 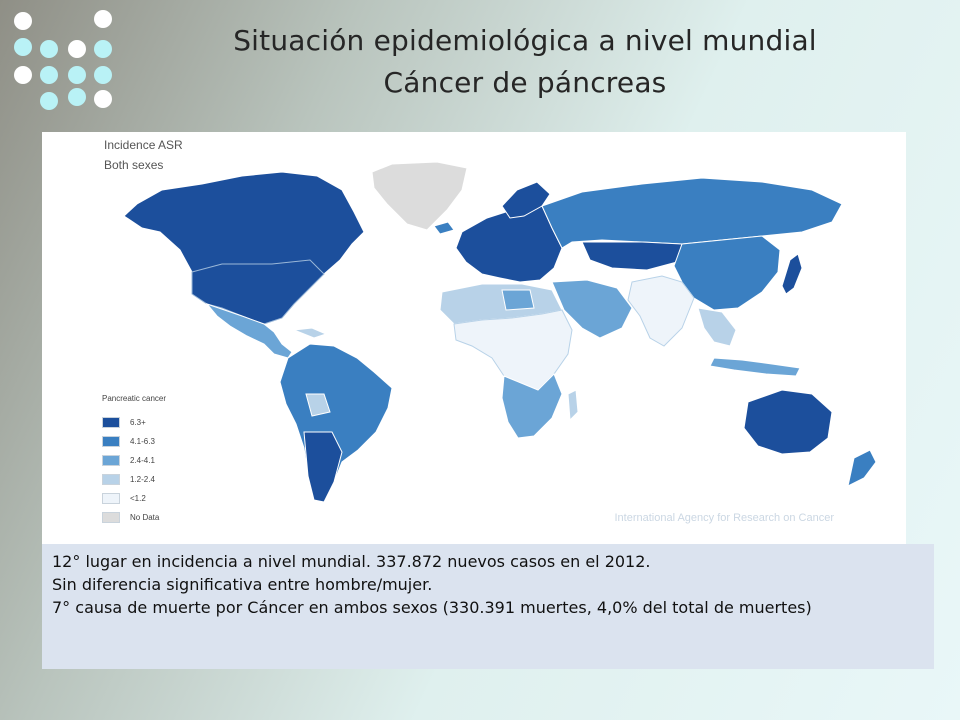 I want to click on russia-shape, so click(x=692, y=213).